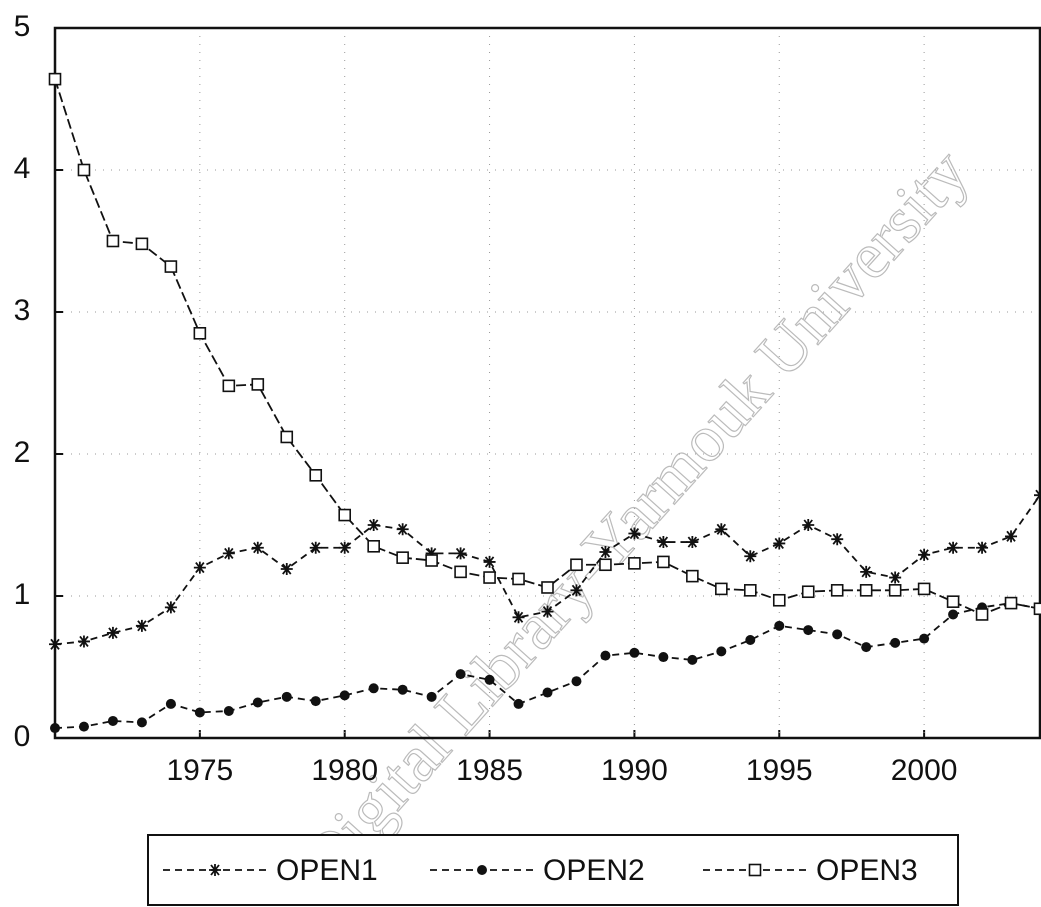 The width and height of the screenshot is (1041, 907). I want to click on x-tick-label: 1990, so click(634, 770).